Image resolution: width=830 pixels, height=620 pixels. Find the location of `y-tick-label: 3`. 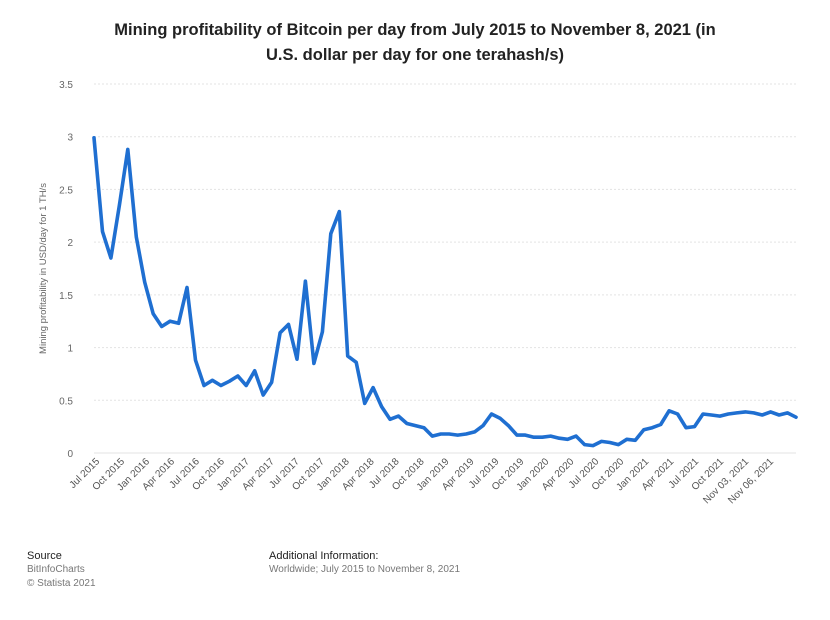

y-tick-label: 3 is located at coordinates (70, 138).